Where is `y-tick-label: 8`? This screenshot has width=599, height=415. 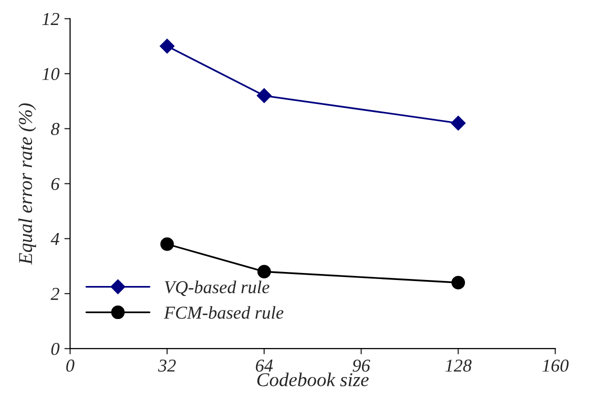
y-tick-label: 8 is located at coordinates (55, 129).